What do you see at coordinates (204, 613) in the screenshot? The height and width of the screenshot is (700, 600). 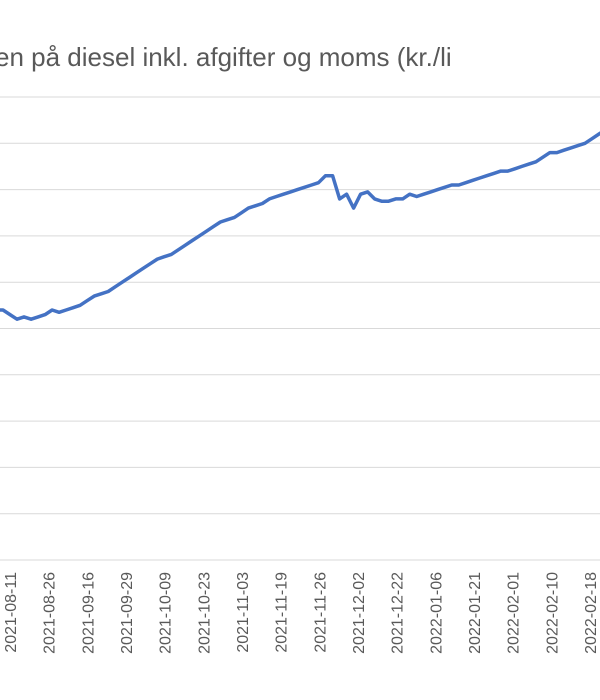 I see `x-tick-label: 2021-10-23` at bounding box center [204, 613].